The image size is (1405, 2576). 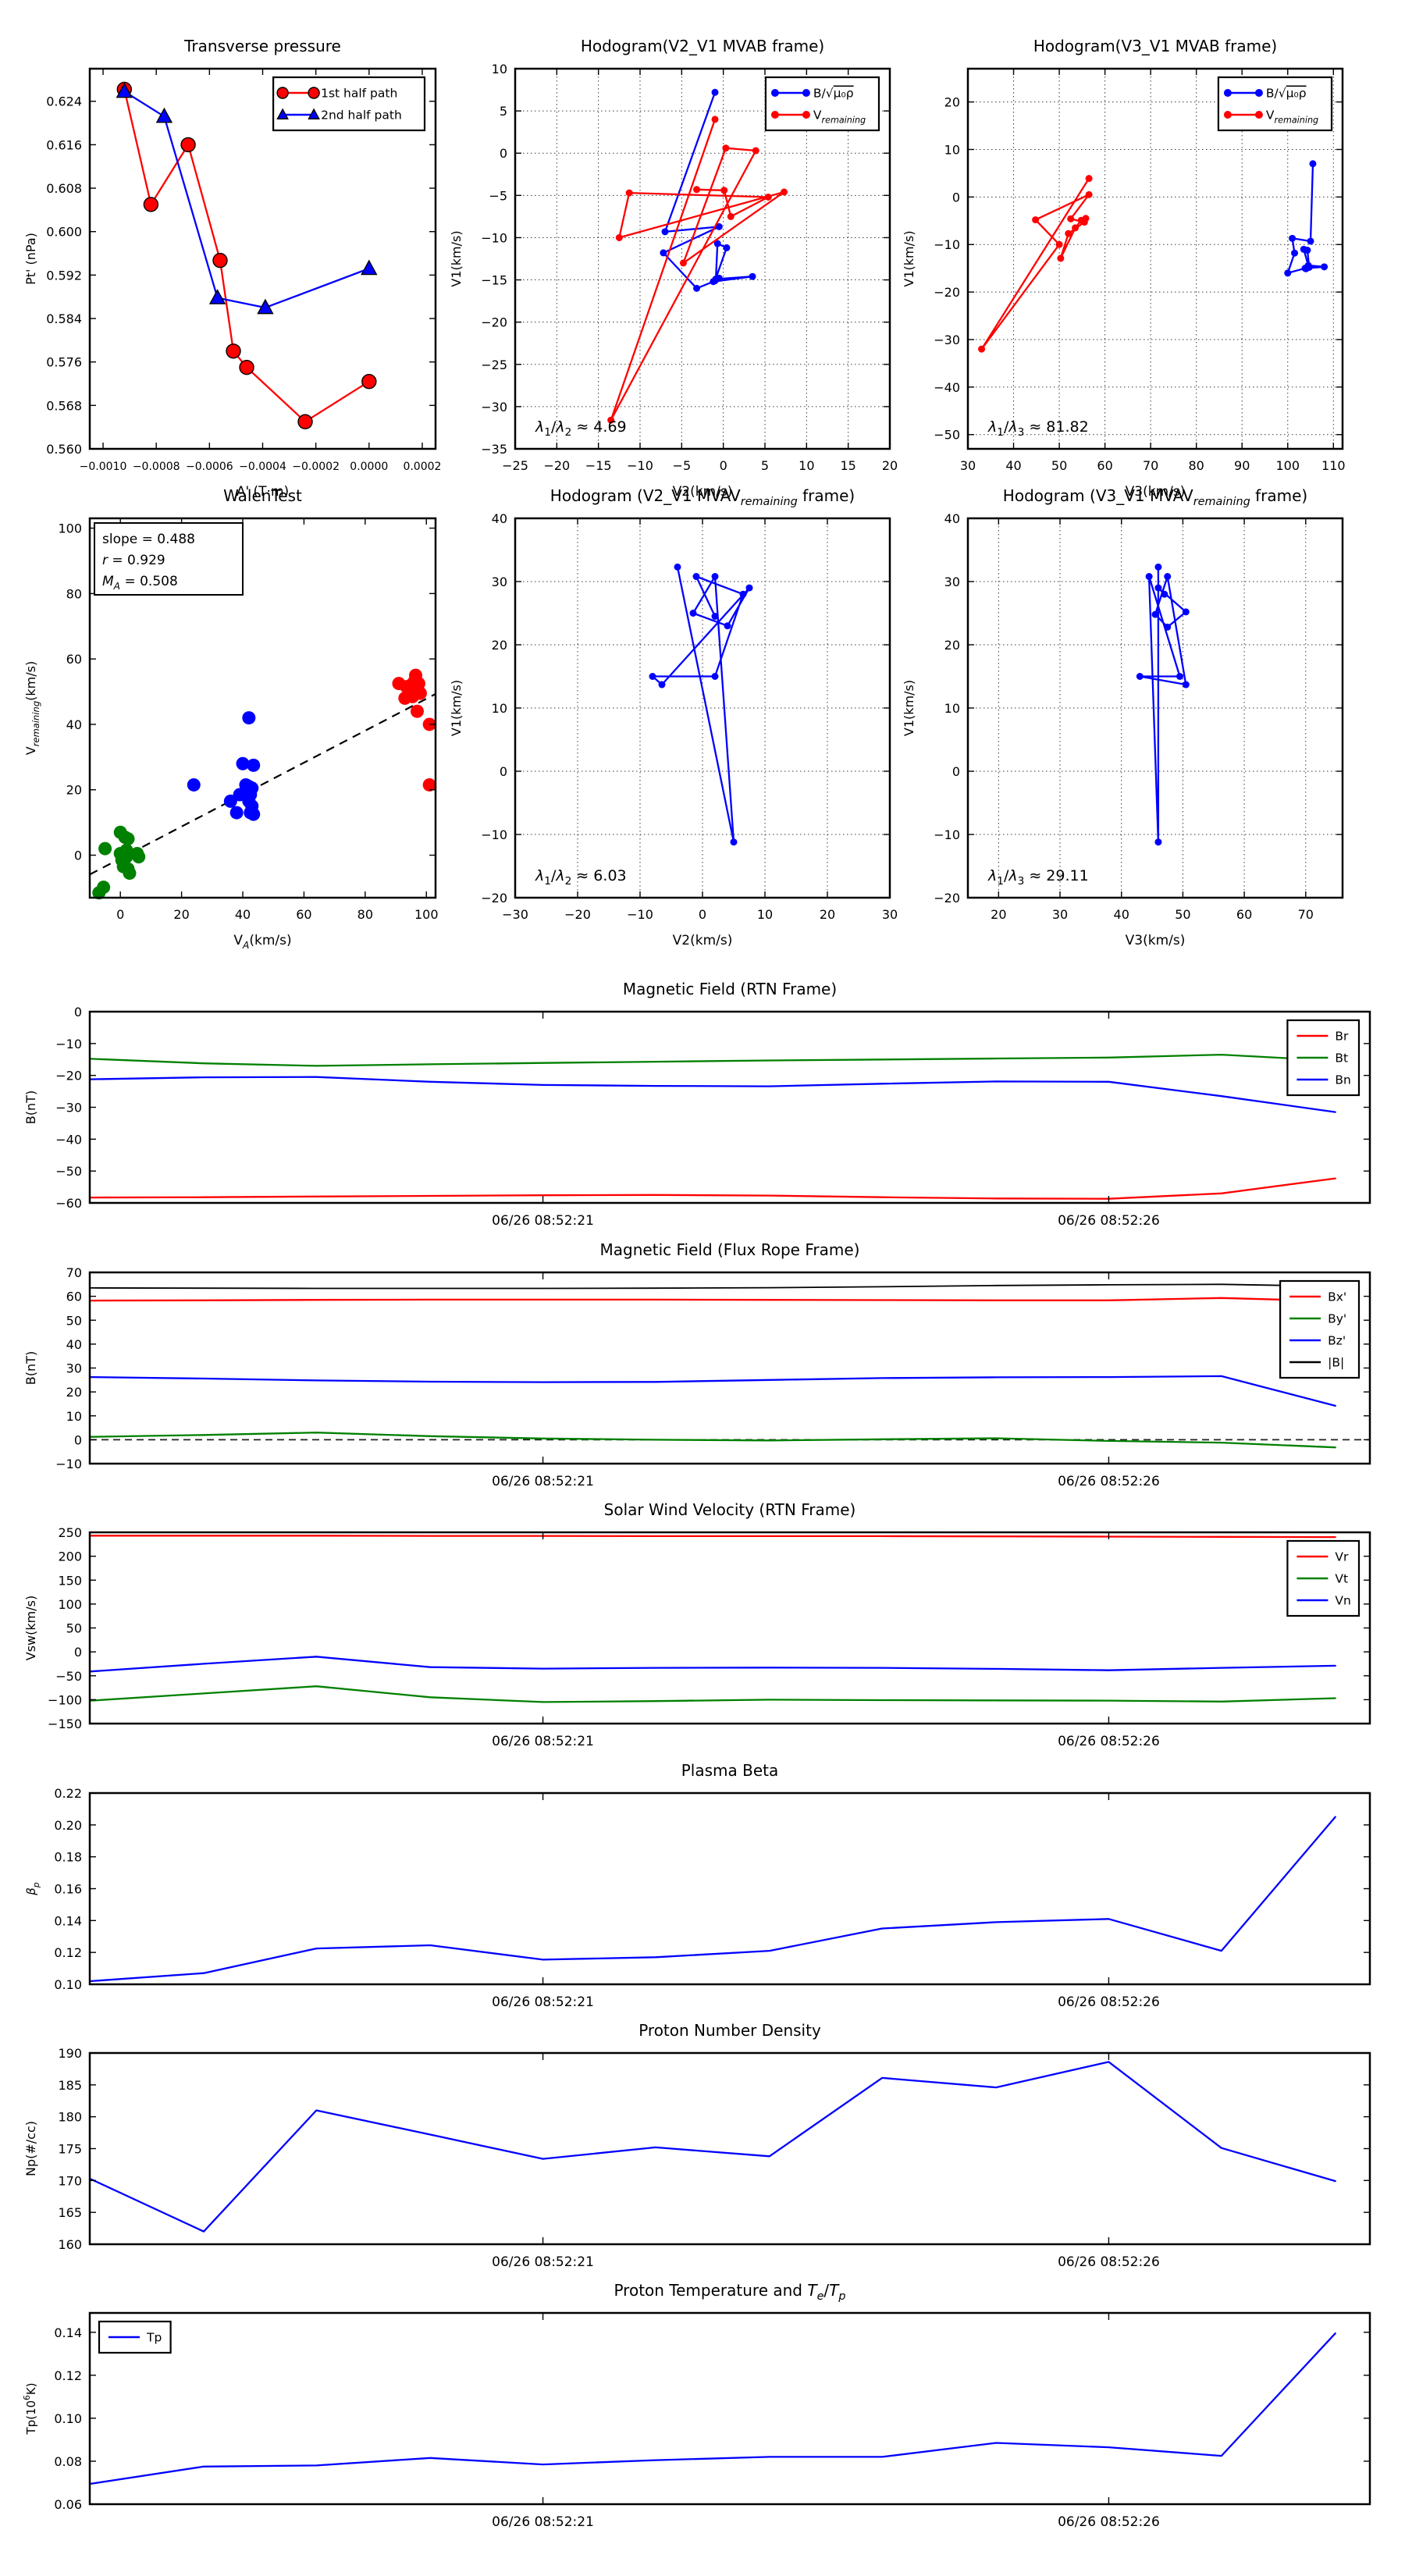 What do you see at coordinates (70, 1580) in the screenshot?
I see `y-tick-label: 150` at bounding box center [70, 1580].